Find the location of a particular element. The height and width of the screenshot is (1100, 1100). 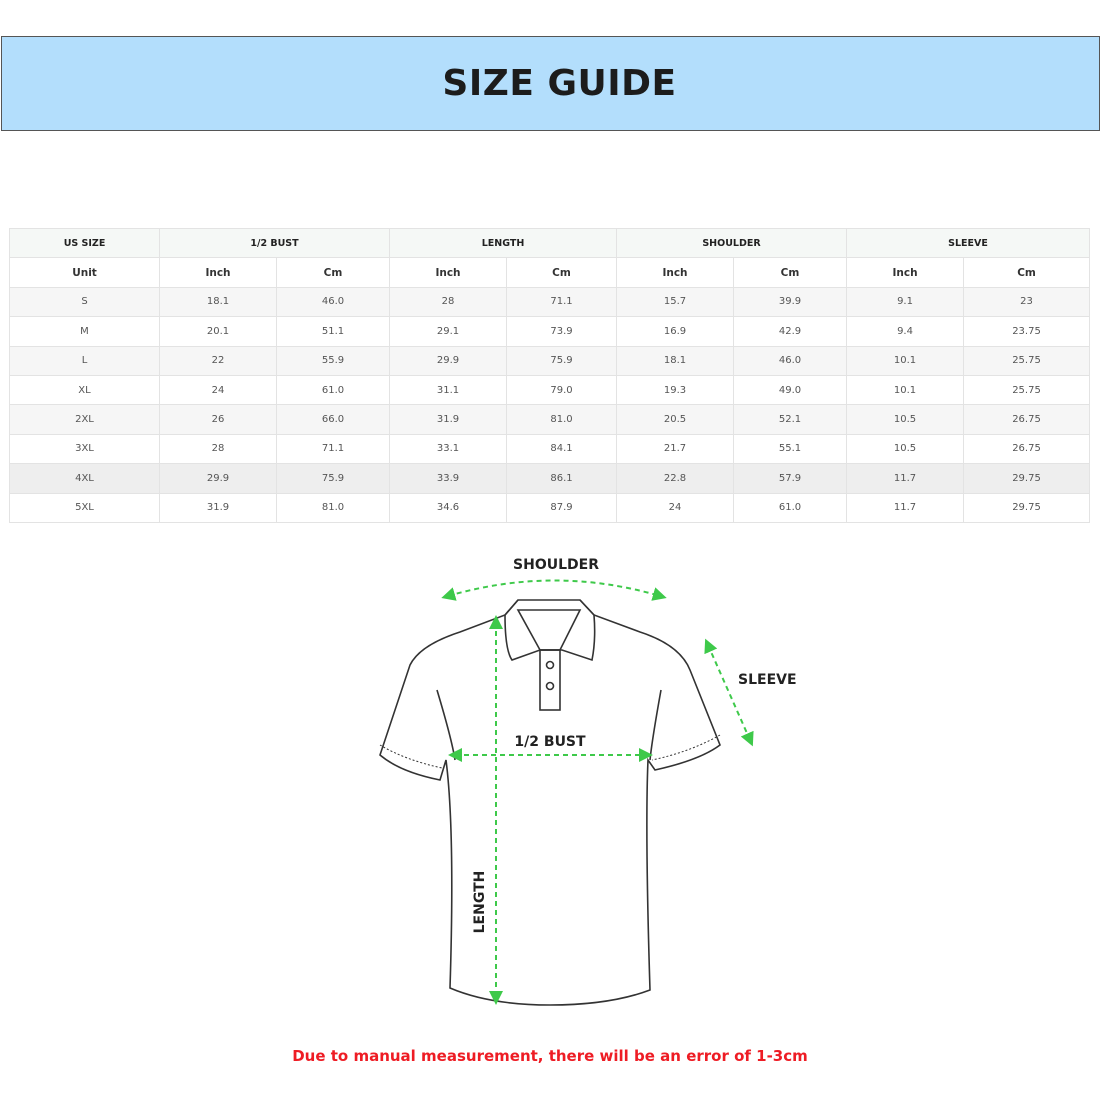

bust-label: 1/2 BUST is located at coordinates (550, 742).